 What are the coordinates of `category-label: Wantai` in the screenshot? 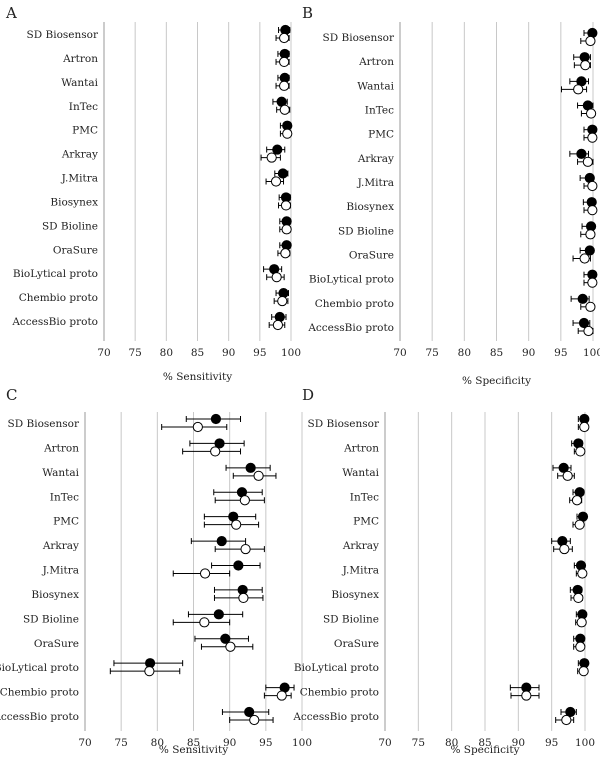 It's located at (60, 473).